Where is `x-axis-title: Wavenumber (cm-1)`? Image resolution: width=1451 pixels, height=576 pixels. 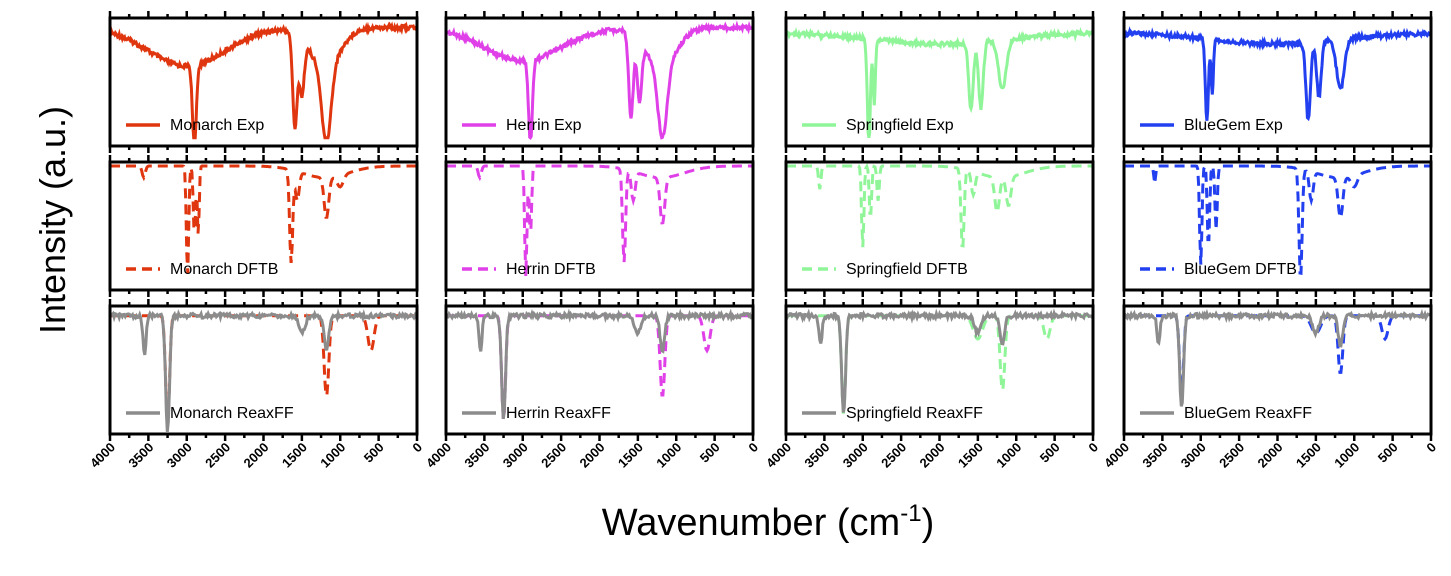 x-axis-title: Wavenumber (cm-1) is located at coordinates (768, 522).